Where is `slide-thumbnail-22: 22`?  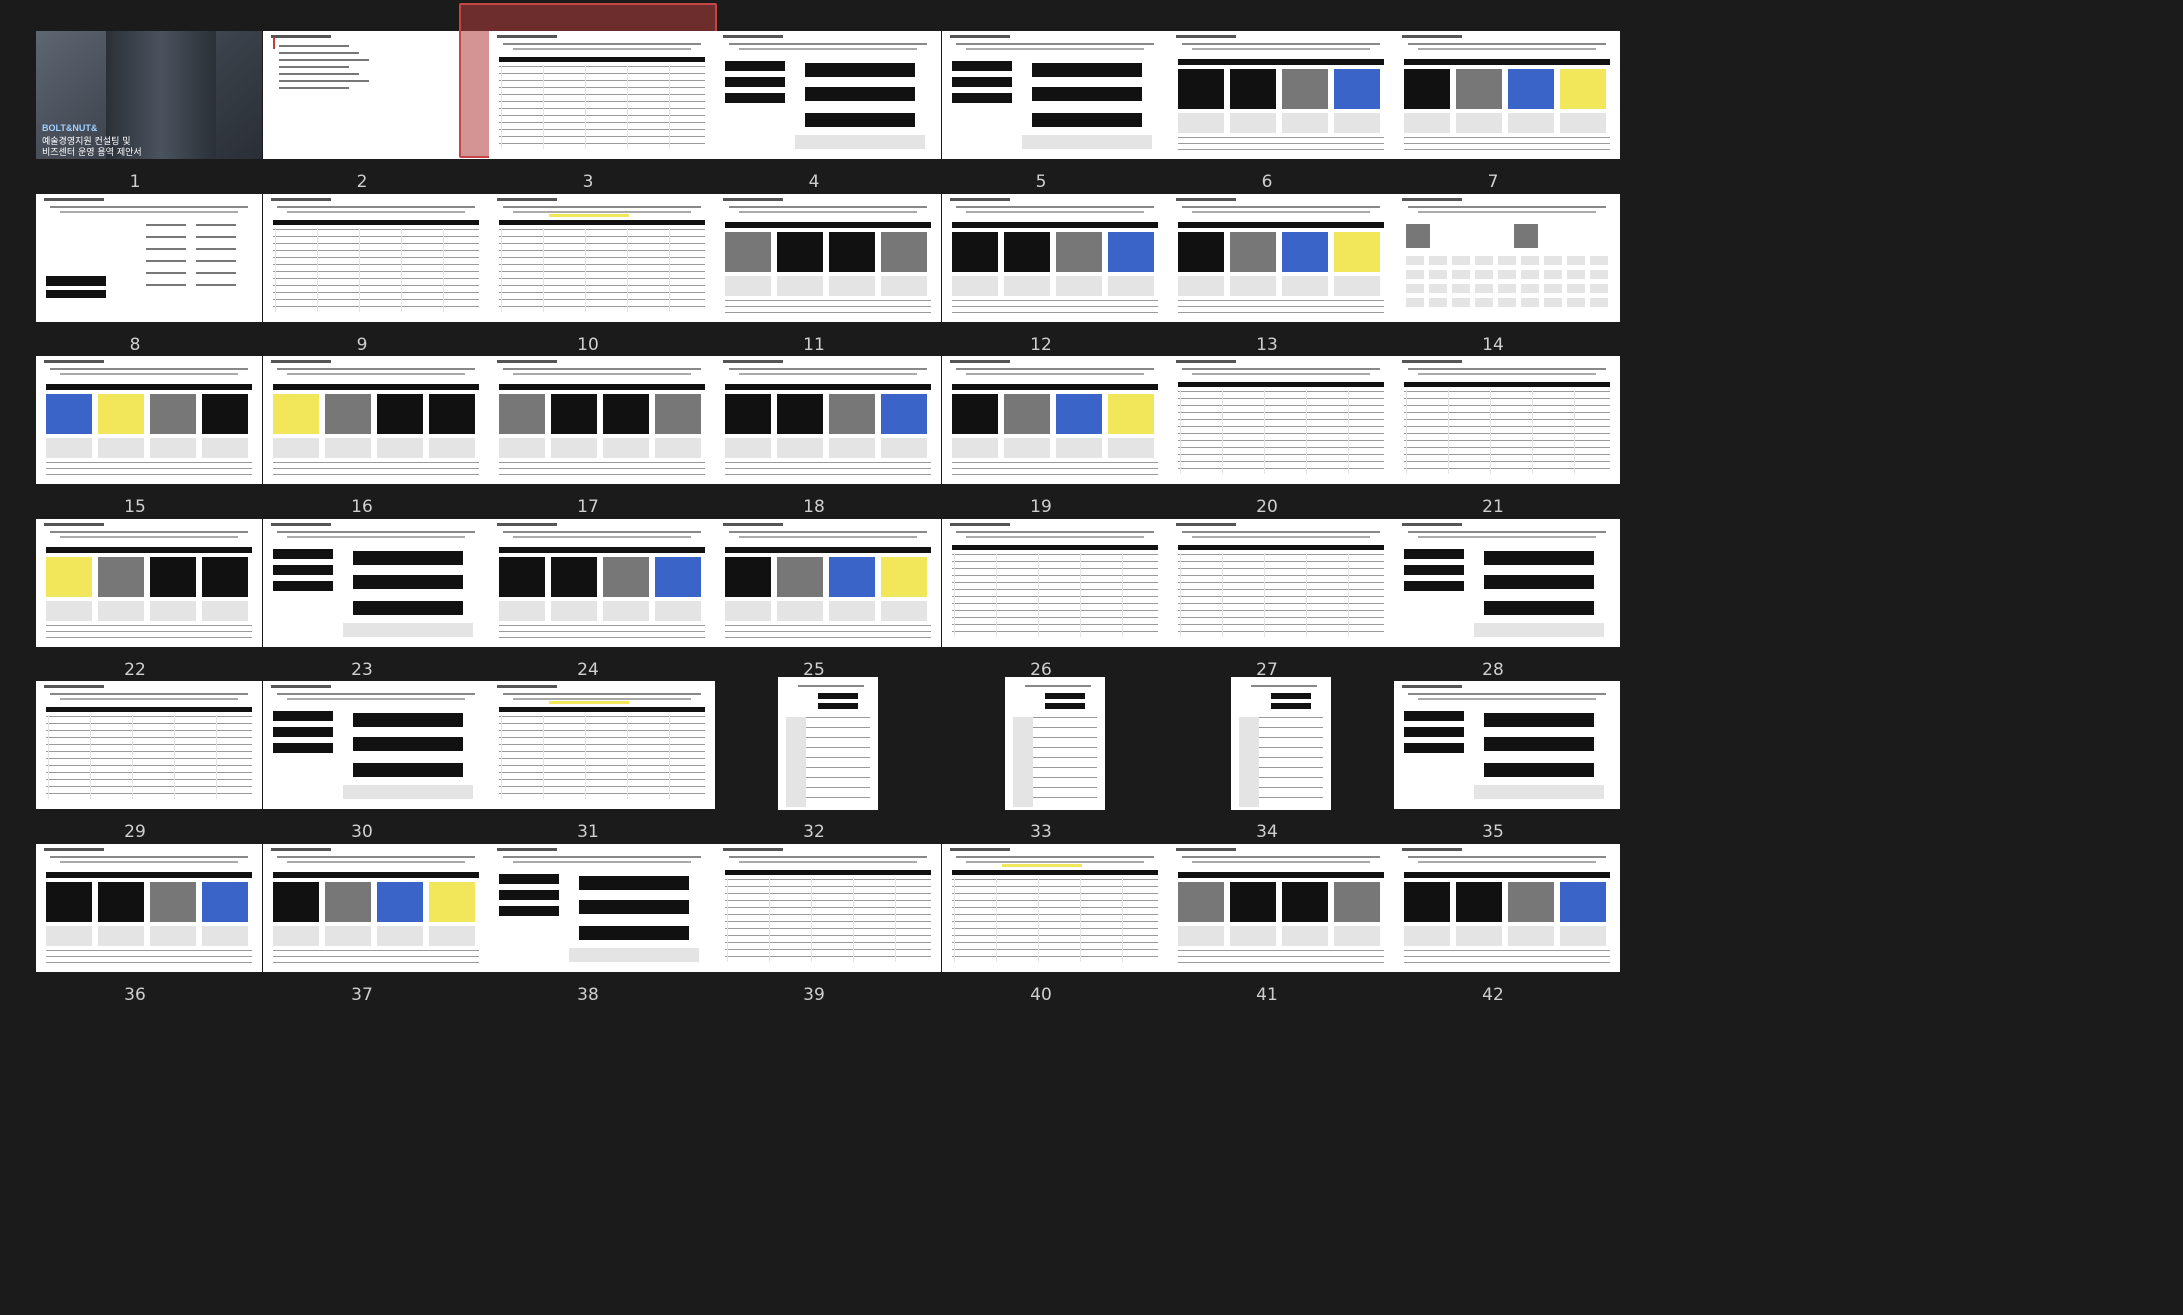
slide-thumbnail-22: 22 is located at coordinates (135, 593).